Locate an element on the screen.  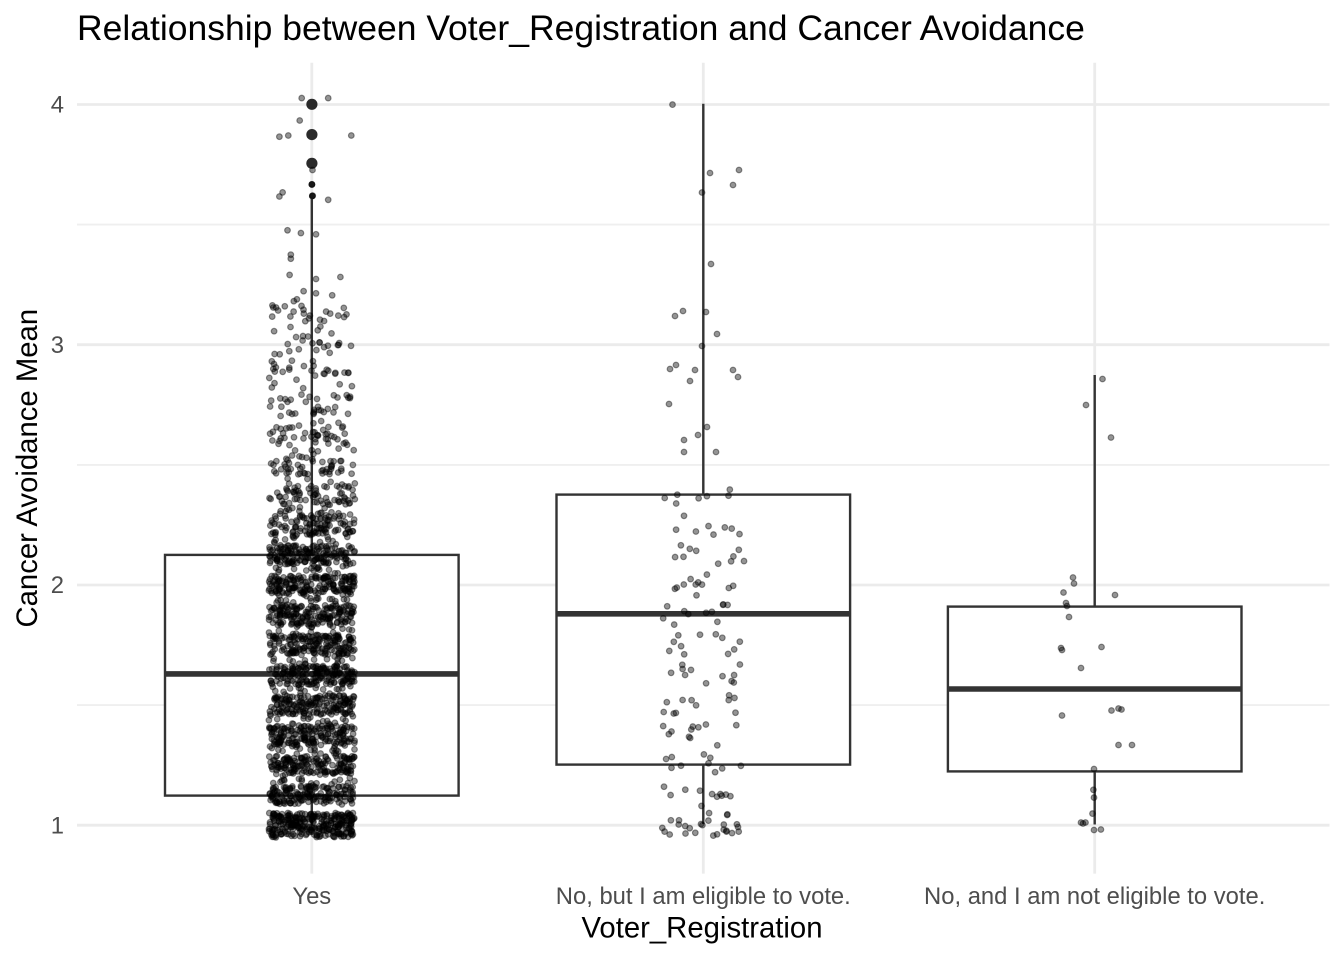
svg-text: 4 is located at coordinates (57, 105).